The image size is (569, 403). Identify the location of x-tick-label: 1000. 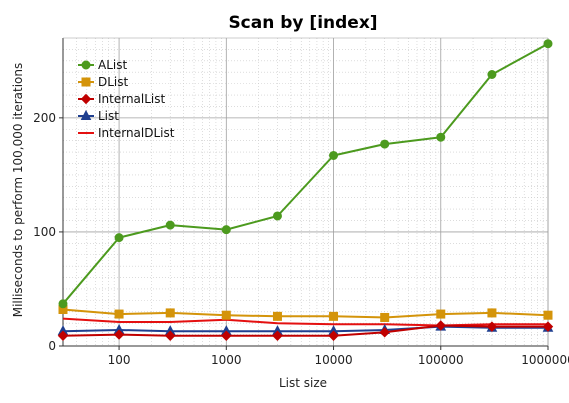
(226, 360).